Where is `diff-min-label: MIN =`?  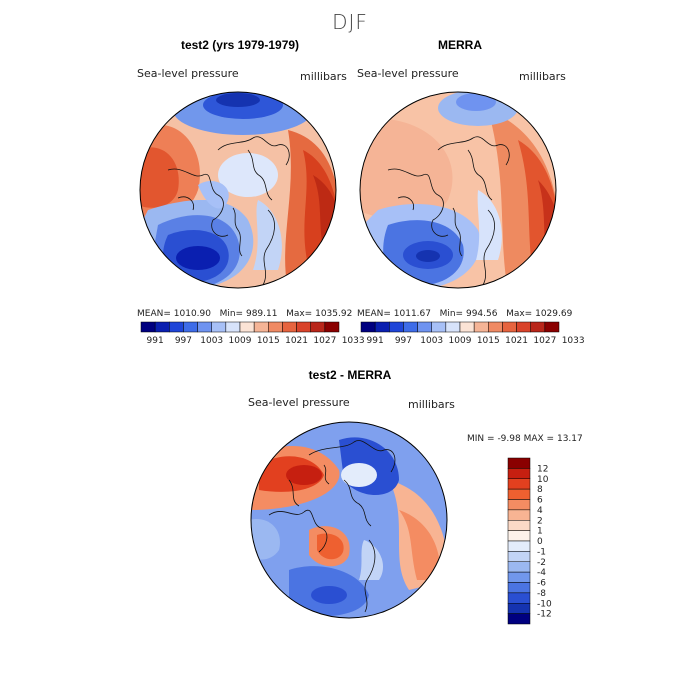
diff-min-label: MIN = is located at coordinates (481, 439).